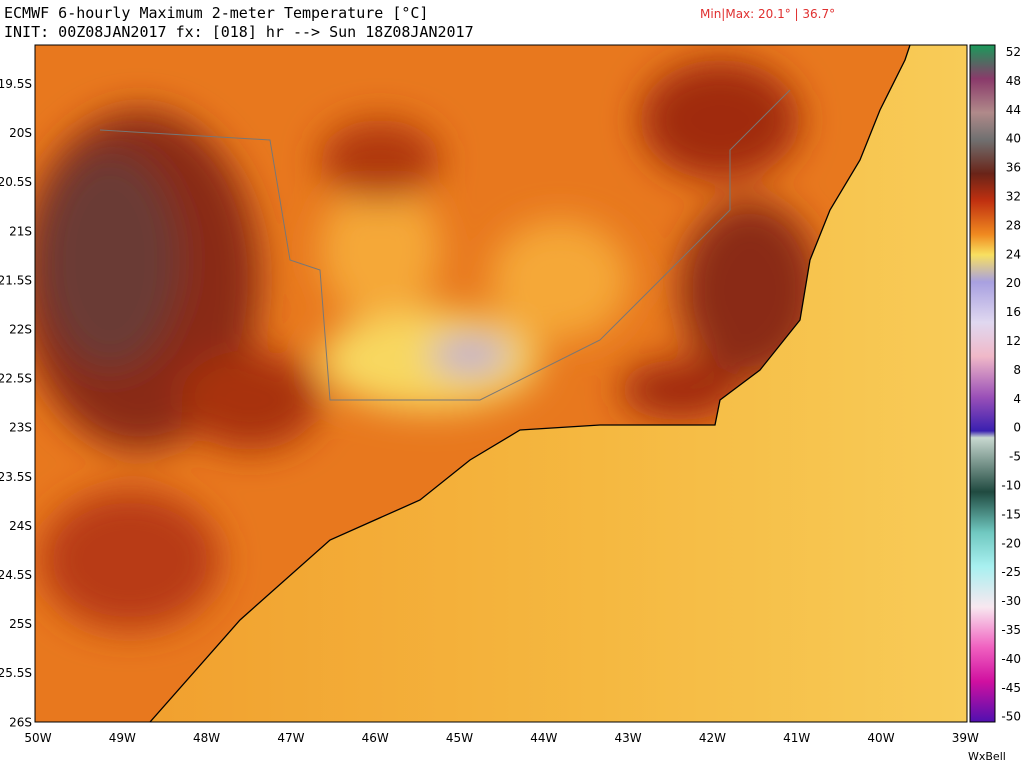 The height and width of the screenshot is (772, 1024). What do you see at coordinates (880, 738) in the screenshot?
I see `lon-label: 40W` at bounding box center [880, 738].